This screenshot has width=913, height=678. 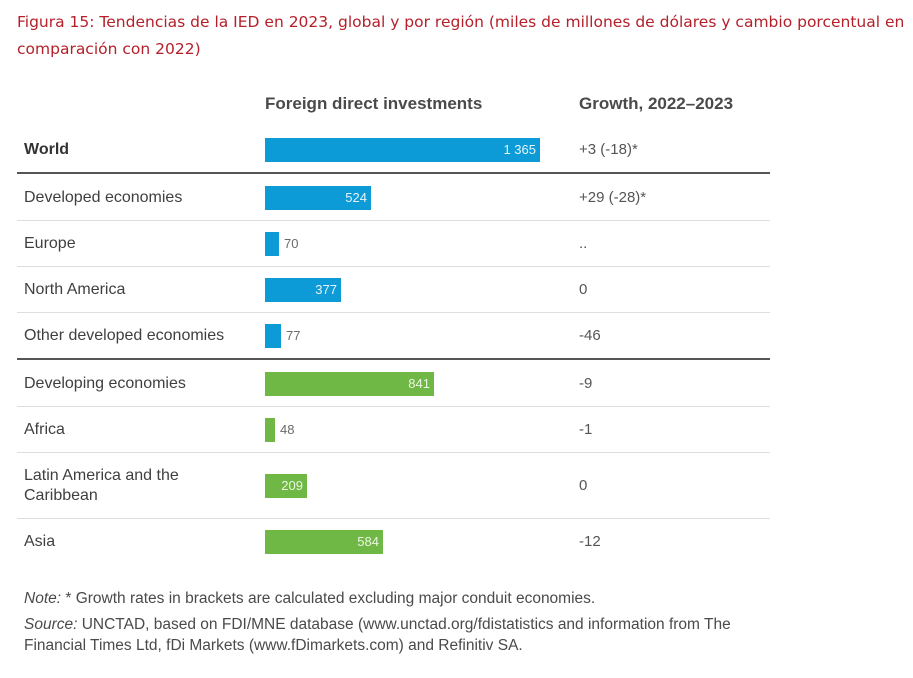 What do you see at coordinates (368, 541) in the screenshot?
I see `bar-value-label: 584` at bounding box center [368, 541].